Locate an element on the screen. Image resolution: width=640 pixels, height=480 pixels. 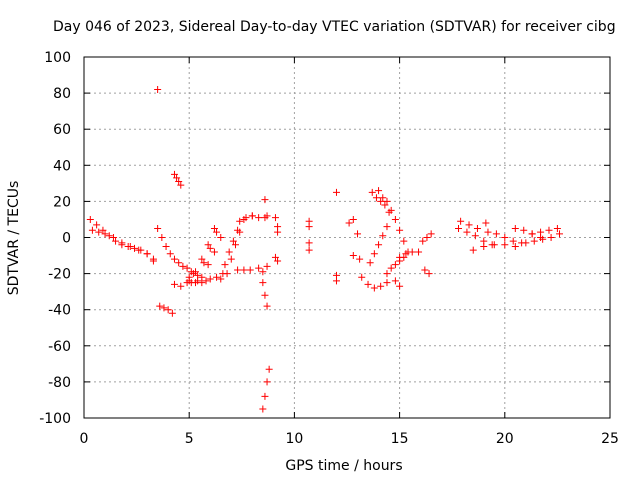
series-arc-ae is located at coordinates (401, 235).